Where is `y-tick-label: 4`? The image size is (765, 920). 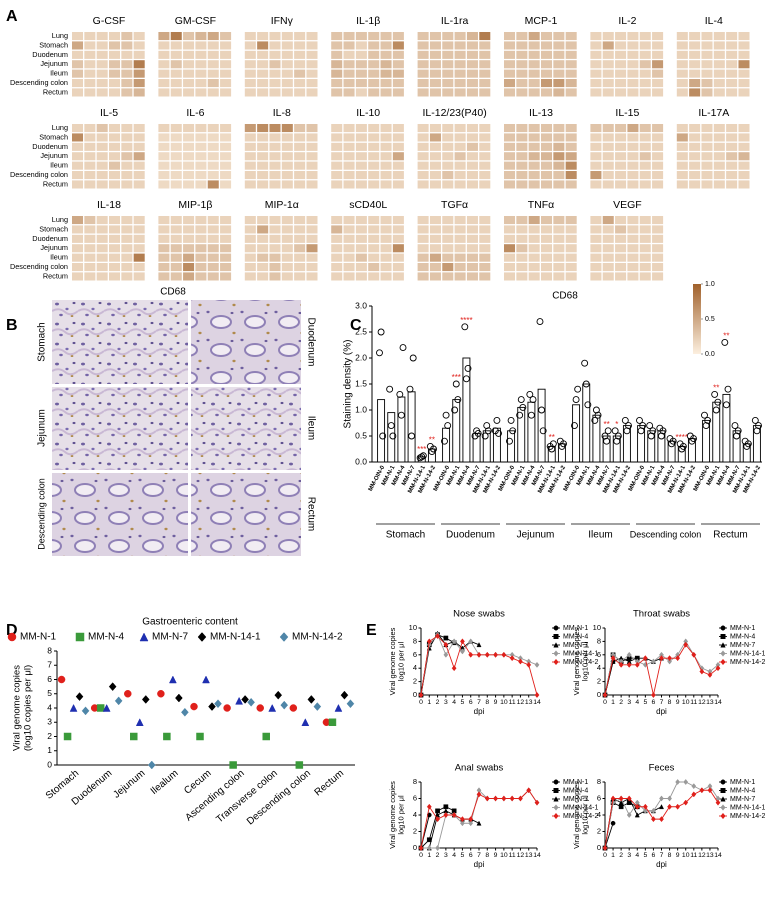 y-tick-label: 4 is located at coordinates (415, 667).